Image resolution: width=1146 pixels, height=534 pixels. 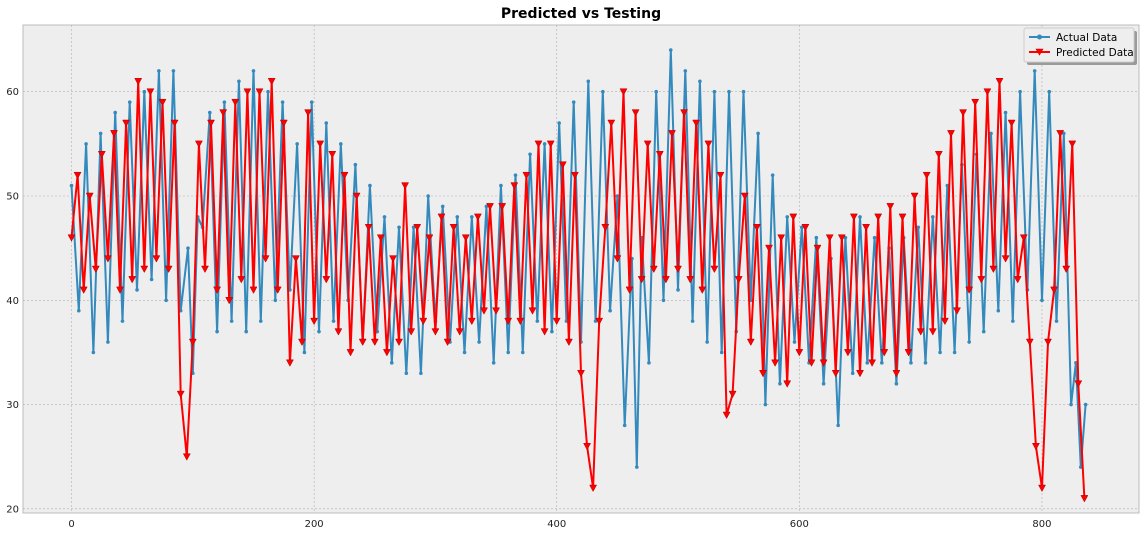 I want to click on y-tick-label: 50, so click(x=12, y=197).